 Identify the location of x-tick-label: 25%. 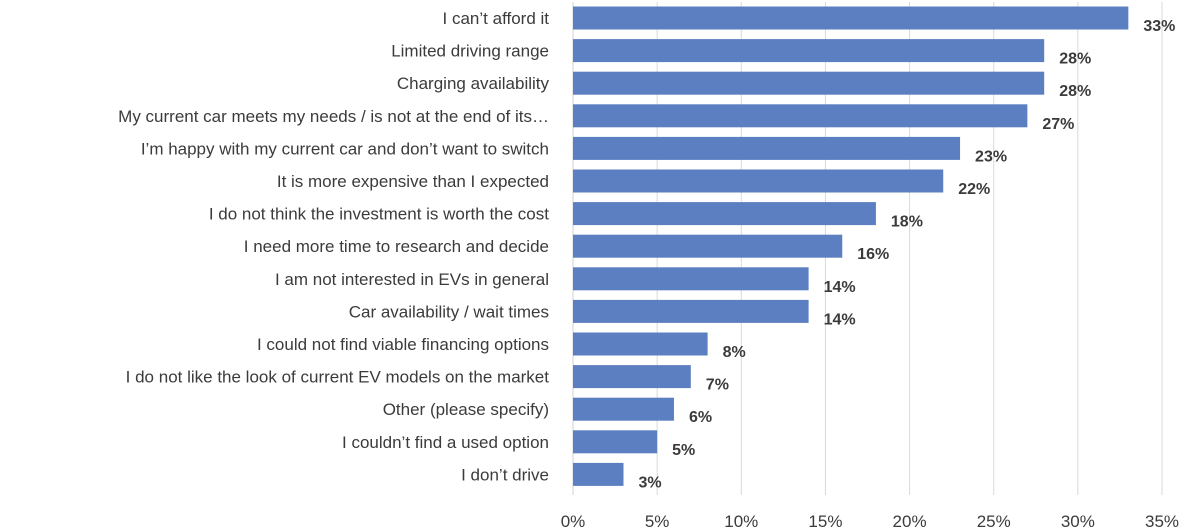
(994, 521).